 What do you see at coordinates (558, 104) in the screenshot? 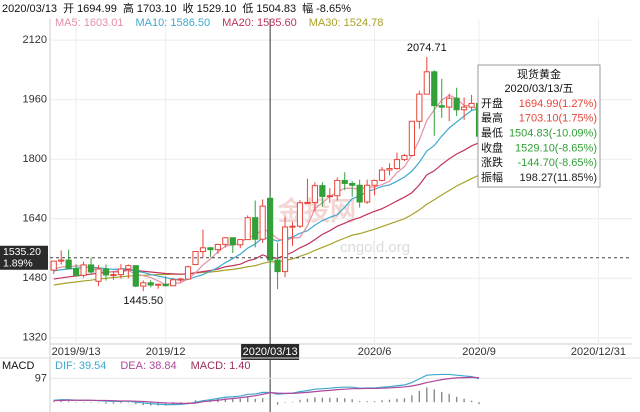
I see `tooltip-value: 1694.99(1.27%)` at bounding box center [558, 104].